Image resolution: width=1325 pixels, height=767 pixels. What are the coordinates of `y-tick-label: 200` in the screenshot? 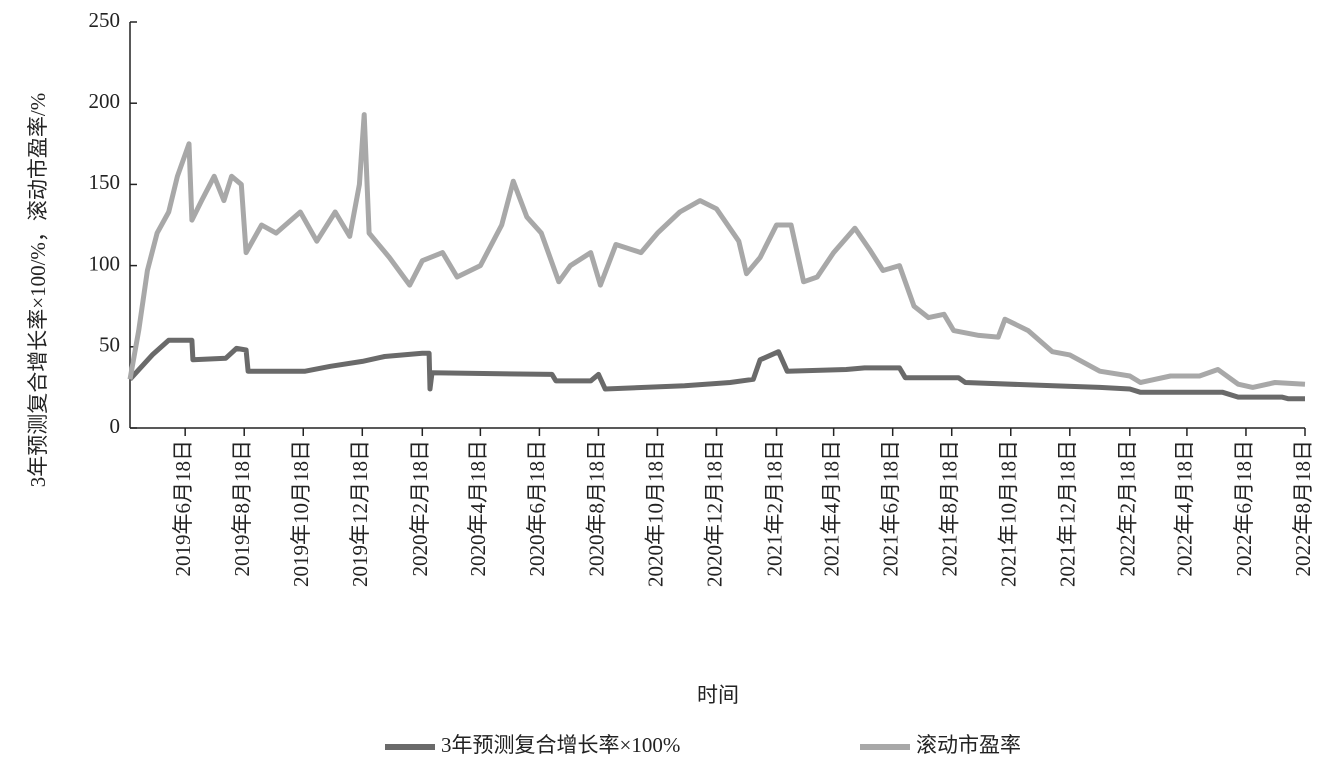 It's located at (105, 101).